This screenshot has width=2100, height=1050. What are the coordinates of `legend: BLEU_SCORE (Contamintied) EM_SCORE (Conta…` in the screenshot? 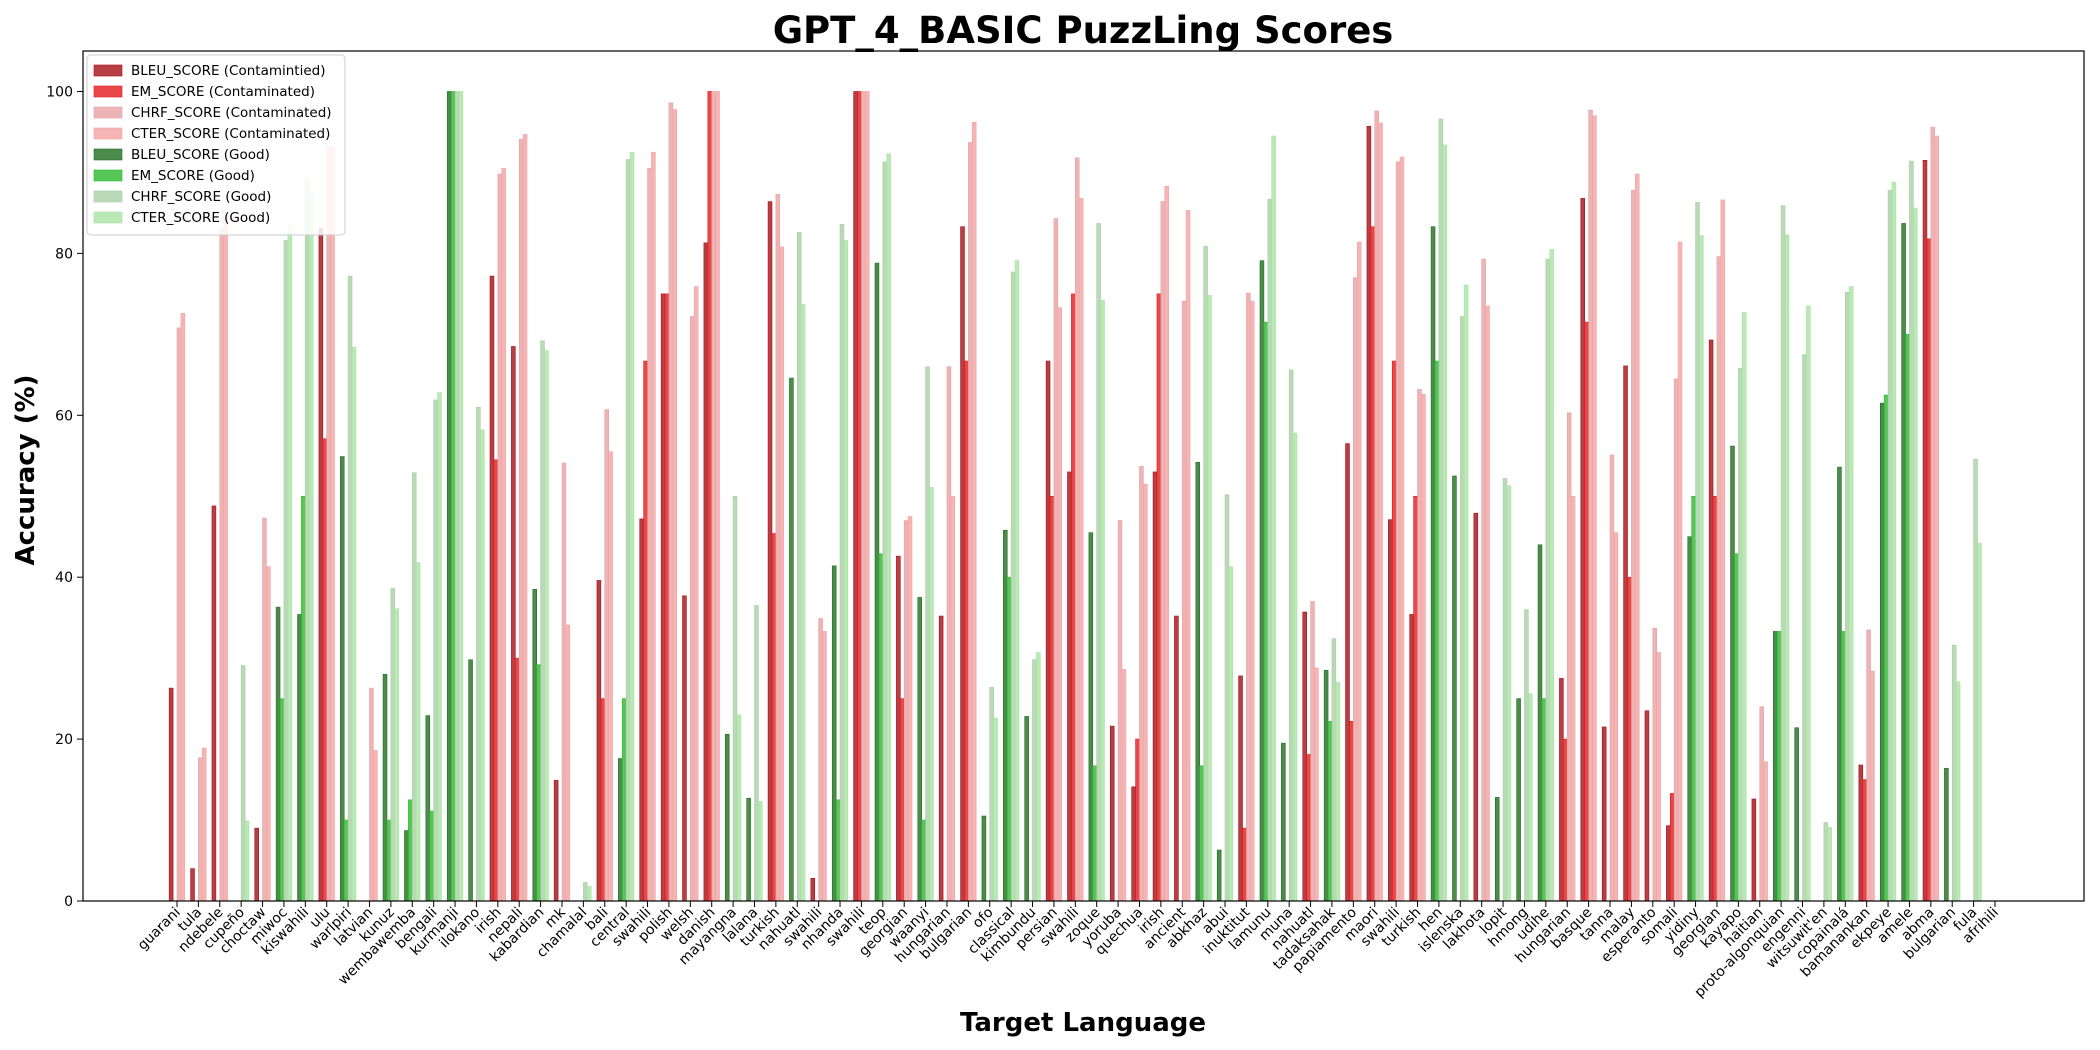 It's located at (216, 145).